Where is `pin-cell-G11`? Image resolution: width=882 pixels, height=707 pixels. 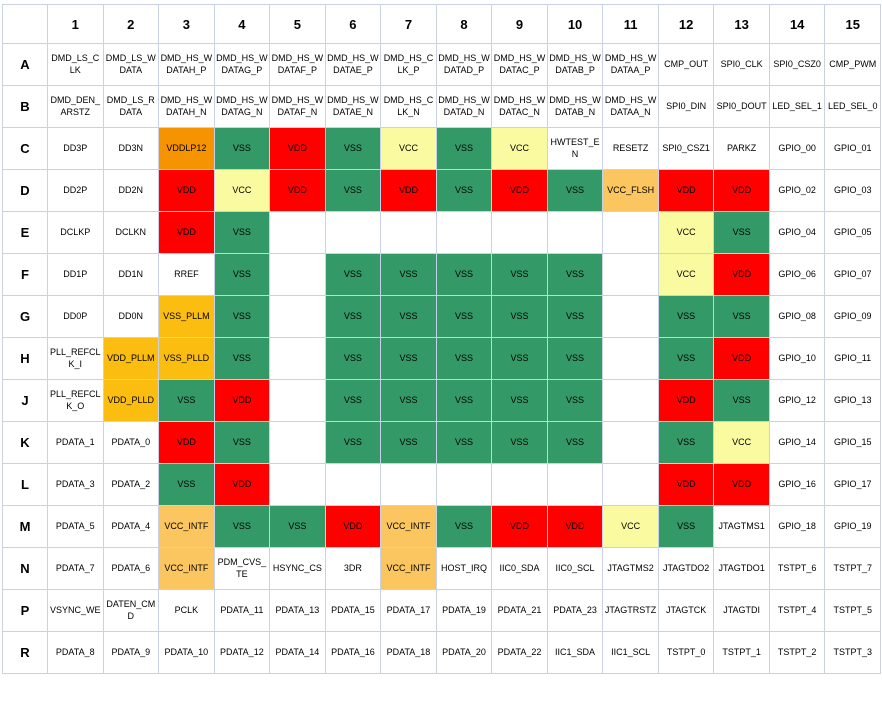
pin-cell-G11 is located at coordinates (630, 316).